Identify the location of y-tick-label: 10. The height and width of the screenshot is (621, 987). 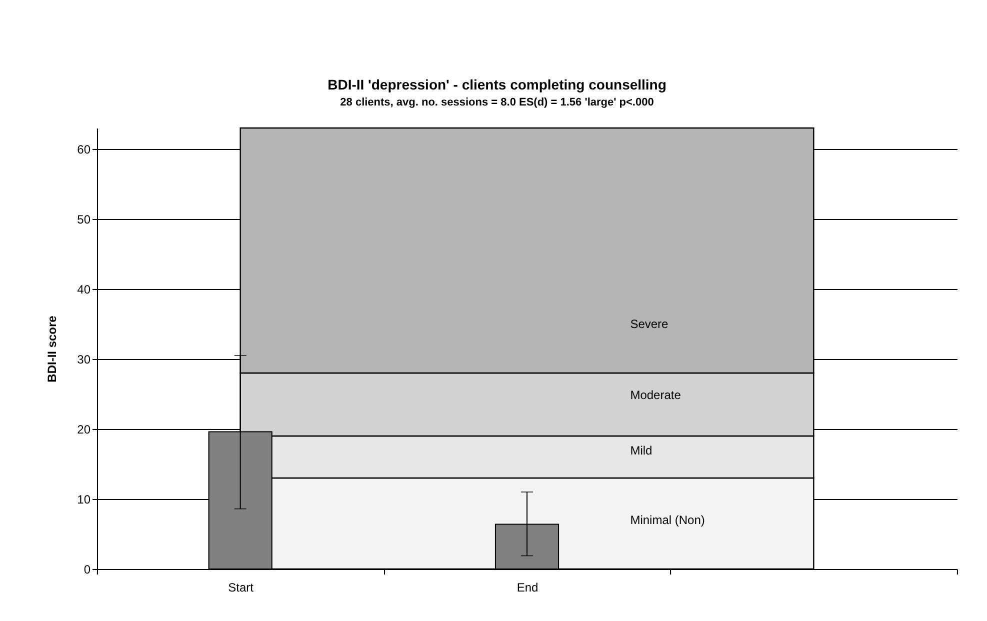
(84, 499).